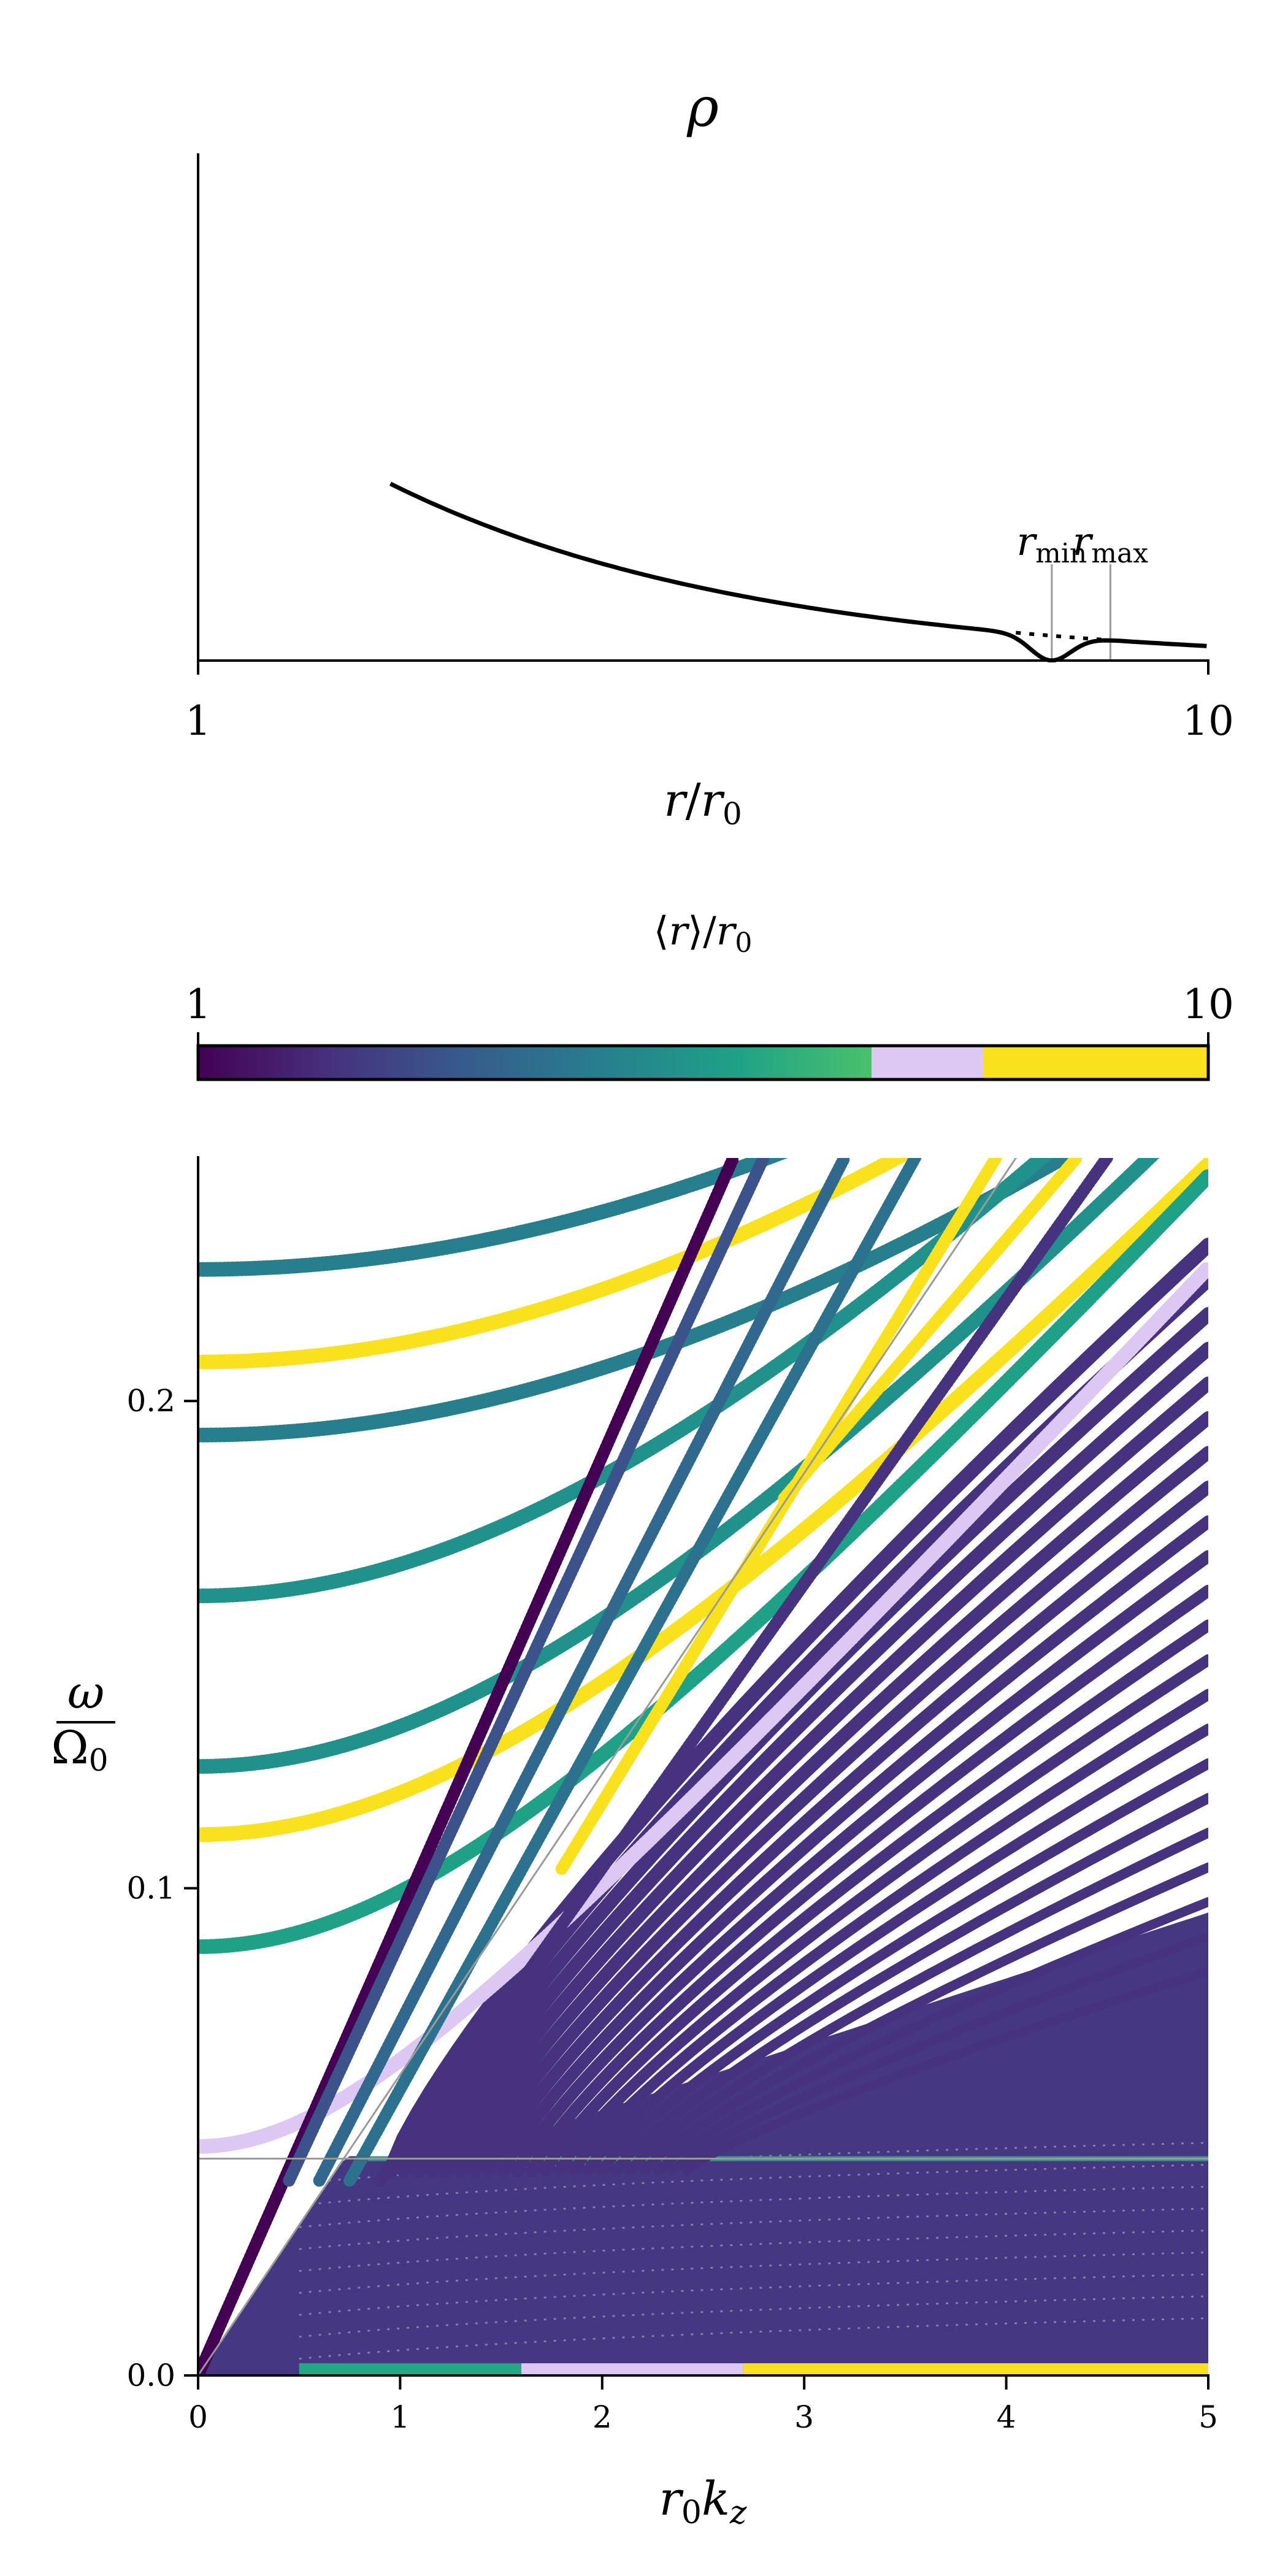 This screenshot has width=1288, height=2576. What do you see at coordinates (150, 1888) in the screenshot?
I see `y-tick-label: 0.1` at bounding box center [150, 1888].